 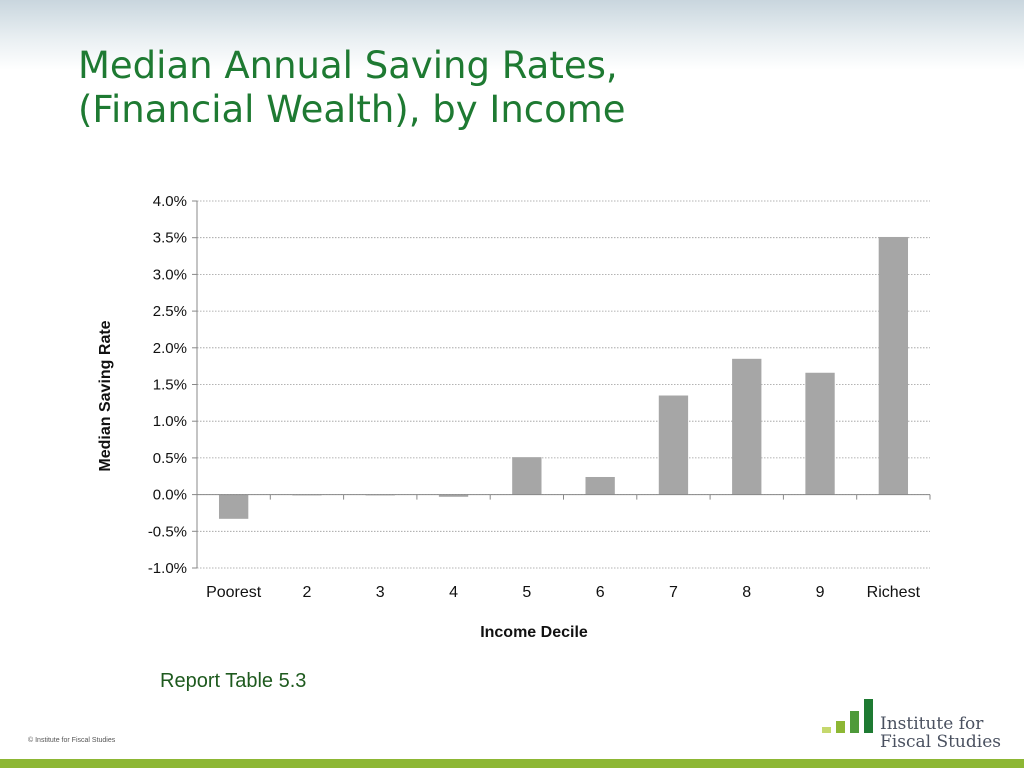 What do you see at coordinates (105, 395) in the screenshot?
I see `y-axis-label: Median Saving Rate` at bounding box center [105, 395].